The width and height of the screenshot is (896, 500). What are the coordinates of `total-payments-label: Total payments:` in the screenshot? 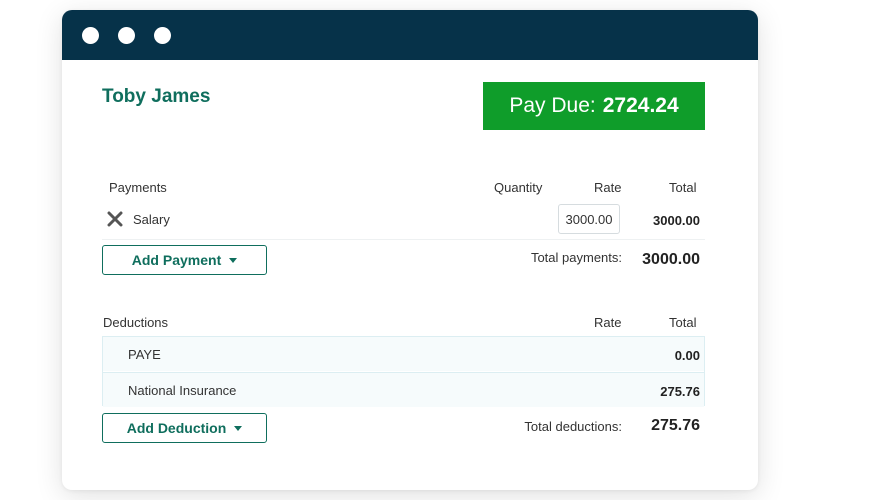 It's located at (576, 257).